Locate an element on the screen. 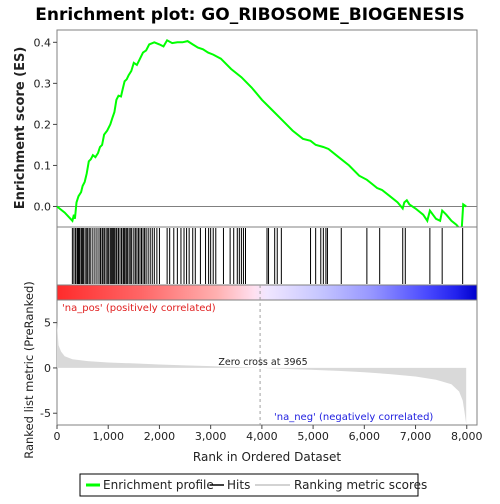  x-tick-label: 3,000 is located at coordinates (211, 436).